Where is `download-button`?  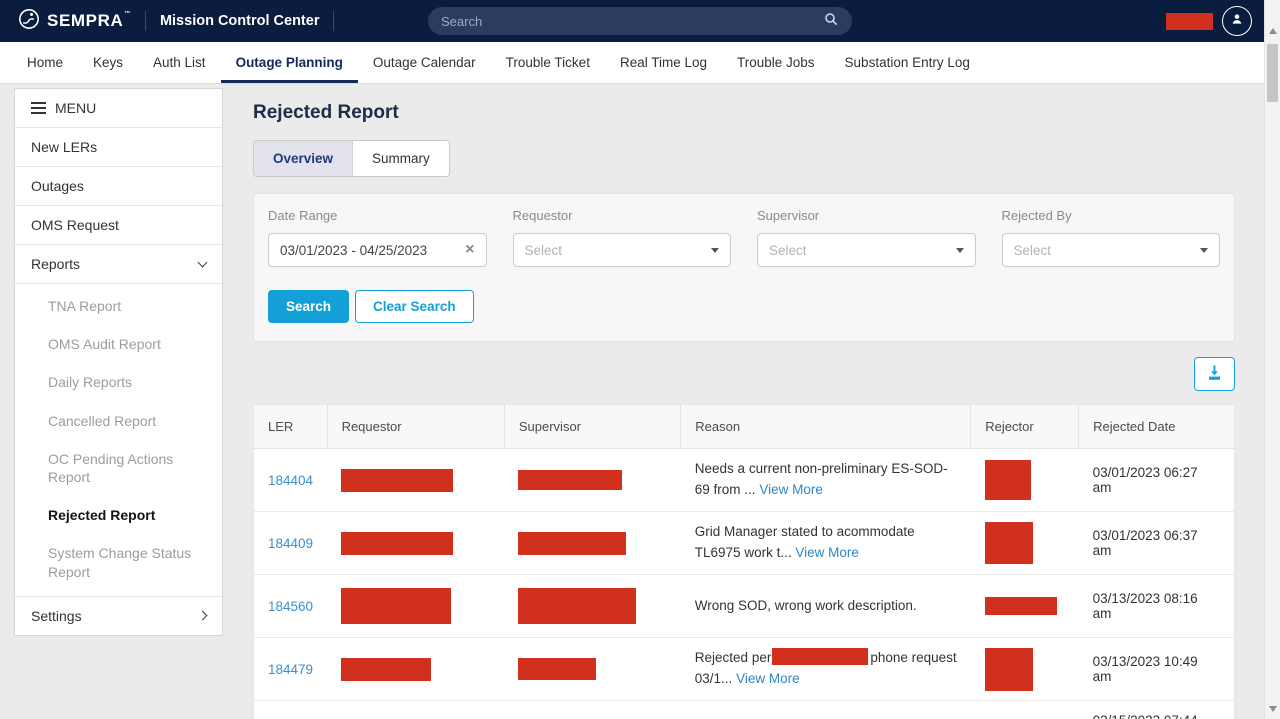 download-button is located at coordinates (1214, 374).